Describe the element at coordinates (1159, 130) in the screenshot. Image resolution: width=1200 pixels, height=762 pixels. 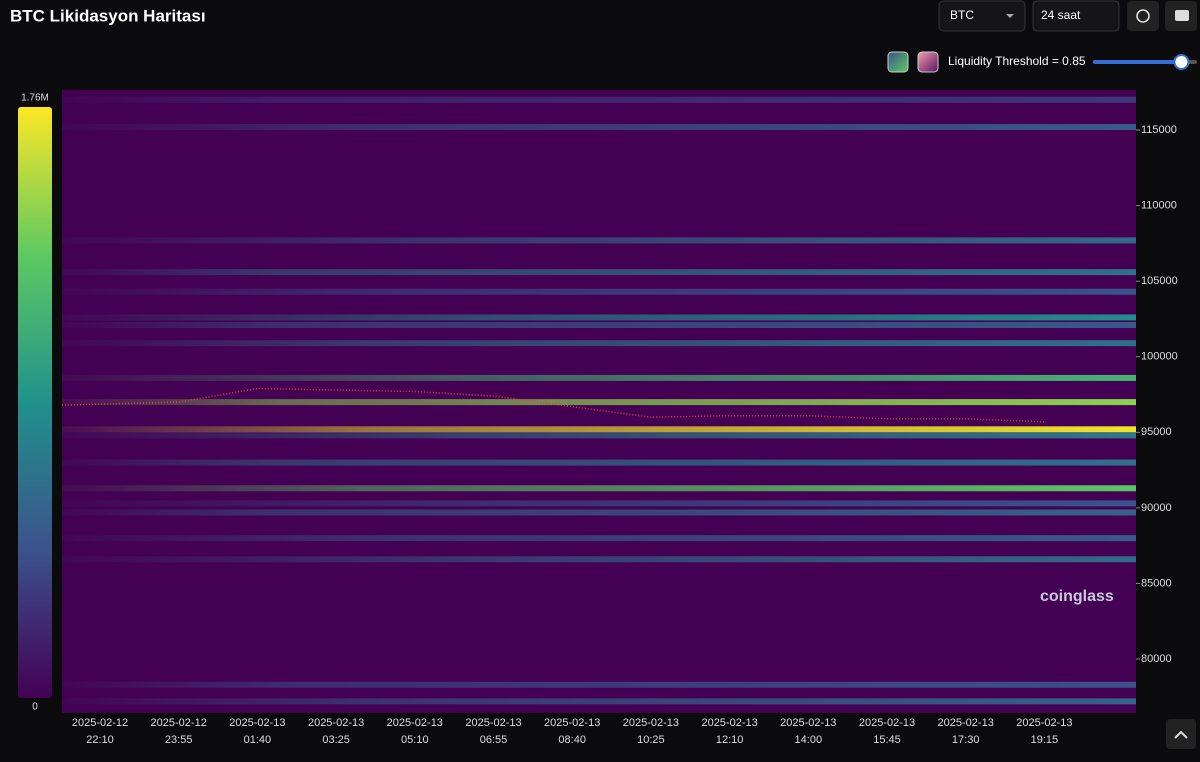
I see `y-tick-label: 115000` at that location.